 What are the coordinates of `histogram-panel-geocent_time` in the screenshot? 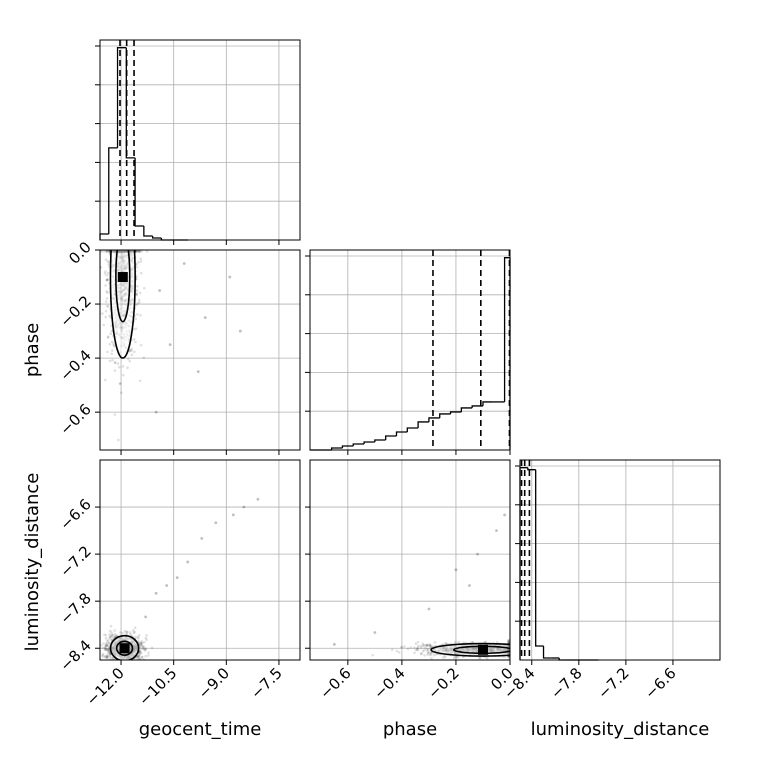 It's located at (198, 142).